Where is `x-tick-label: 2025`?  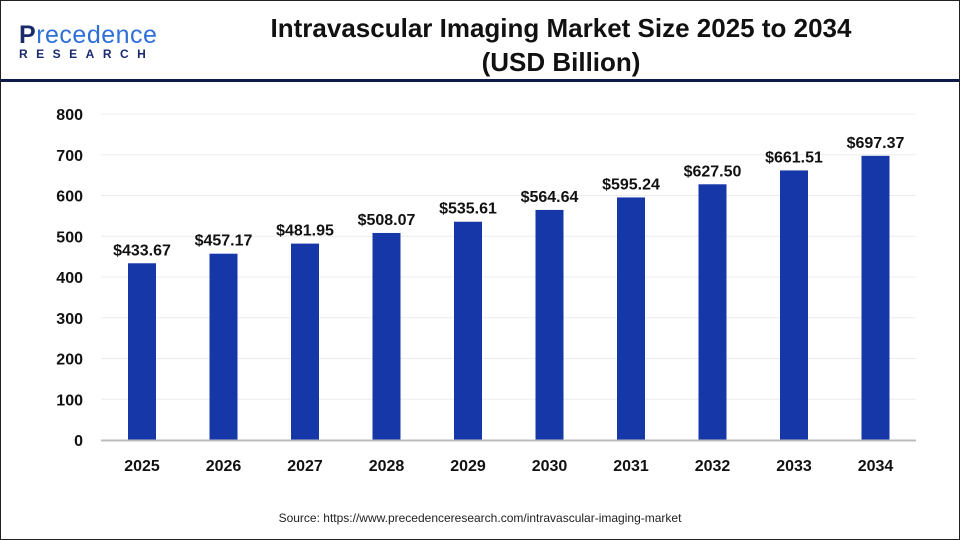 x-tick-label: 2025 is located at coordinates (142, 466).